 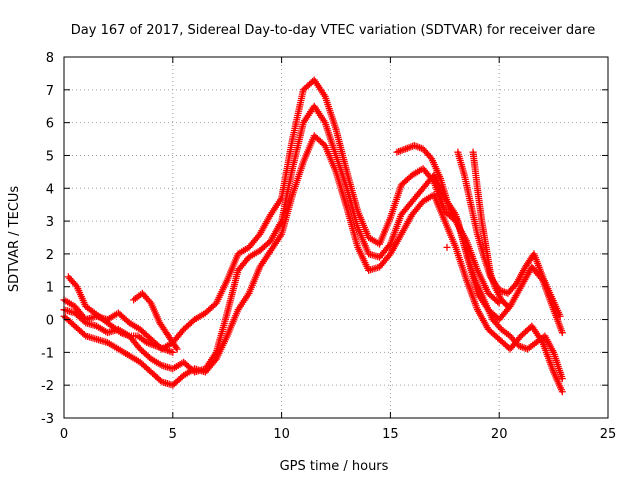 What do you see at coordinates (390, 434) in the screenshot?
I see `x-tick-label: 15` at bounding box center [390, 434].